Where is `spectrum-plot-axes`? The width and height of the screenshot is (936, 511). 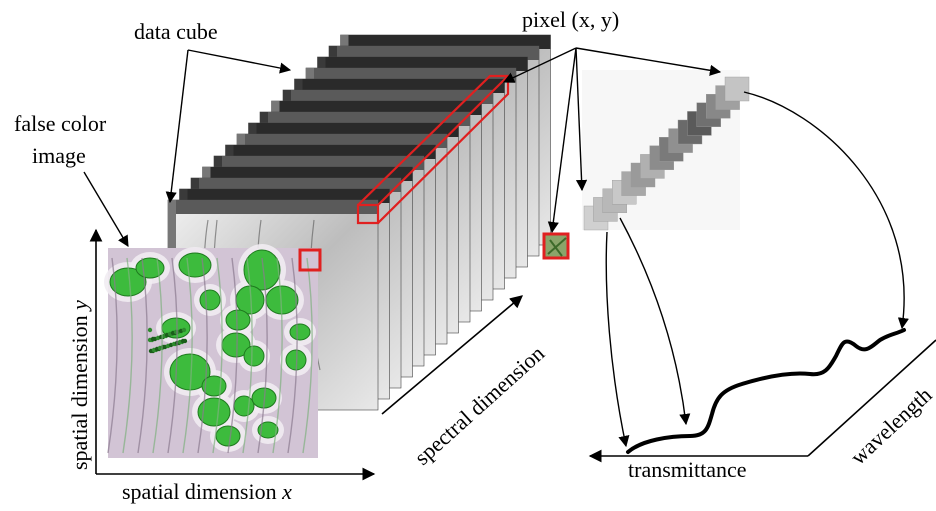
spectrum-plot-axes is located at coordinates (762, 401).